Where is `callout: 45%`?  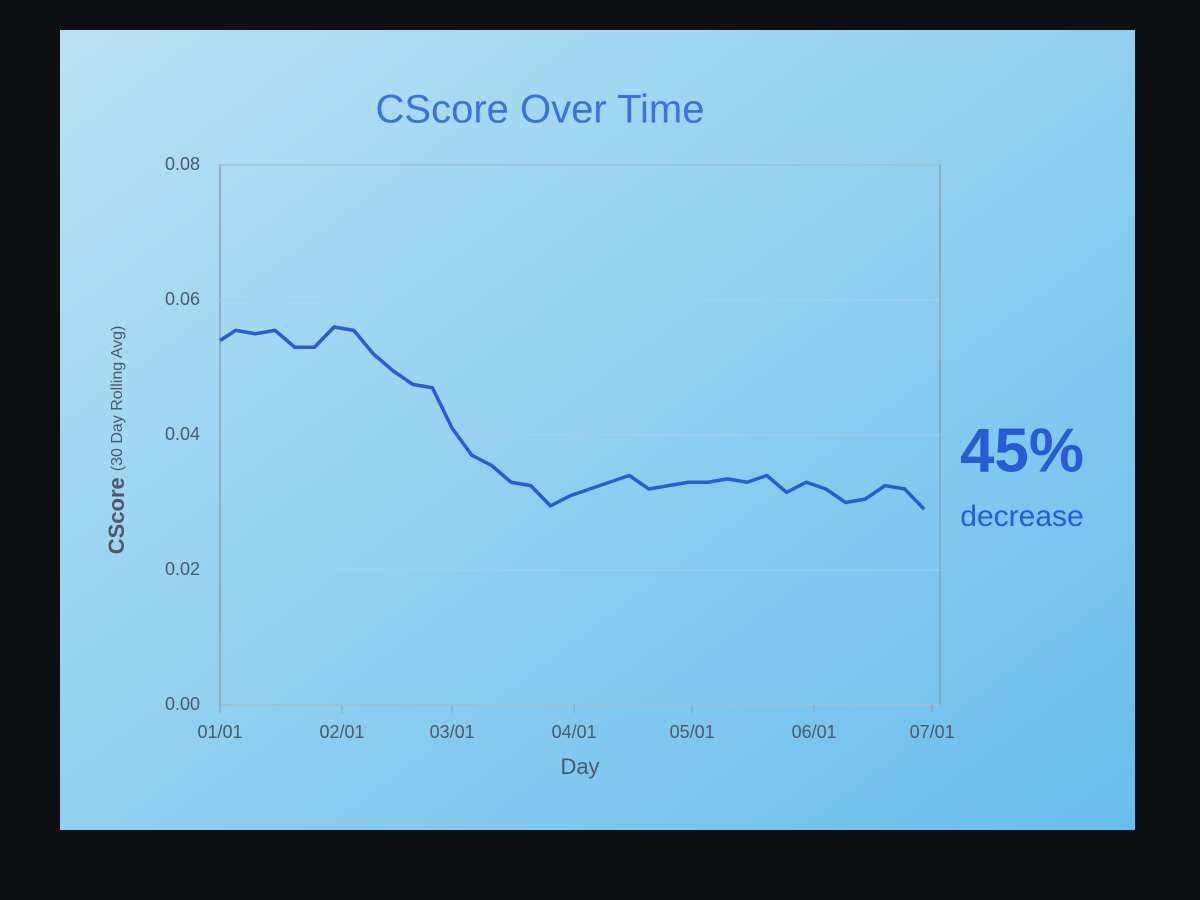
callout: 45% is located at coordinates (1022, 450).